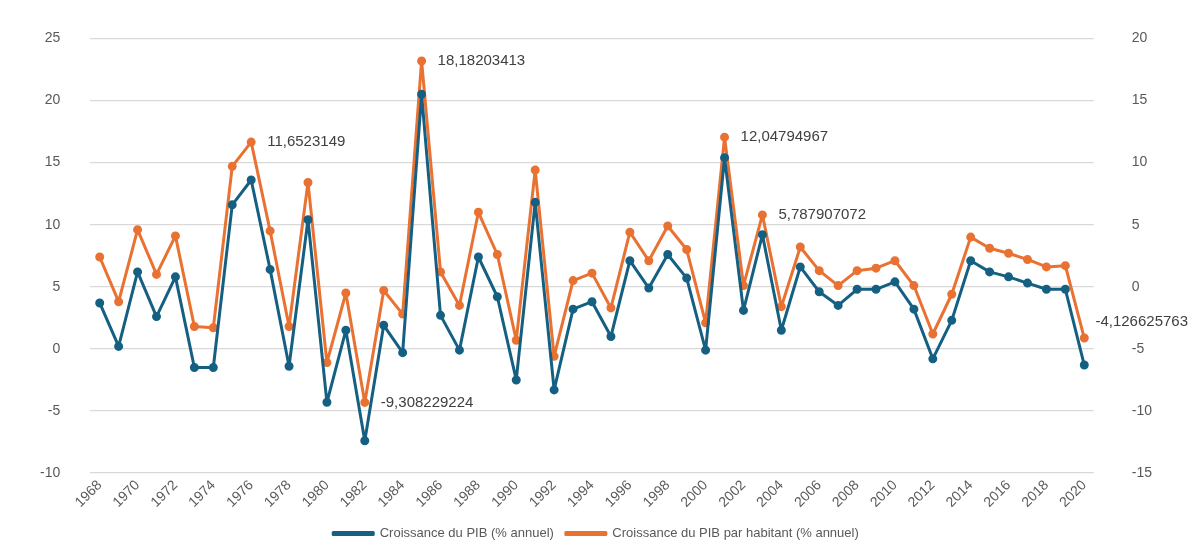 The width and height of the screenshot is (1192, 550). I want to click on y-tick-label: 5, so click(56, 285).